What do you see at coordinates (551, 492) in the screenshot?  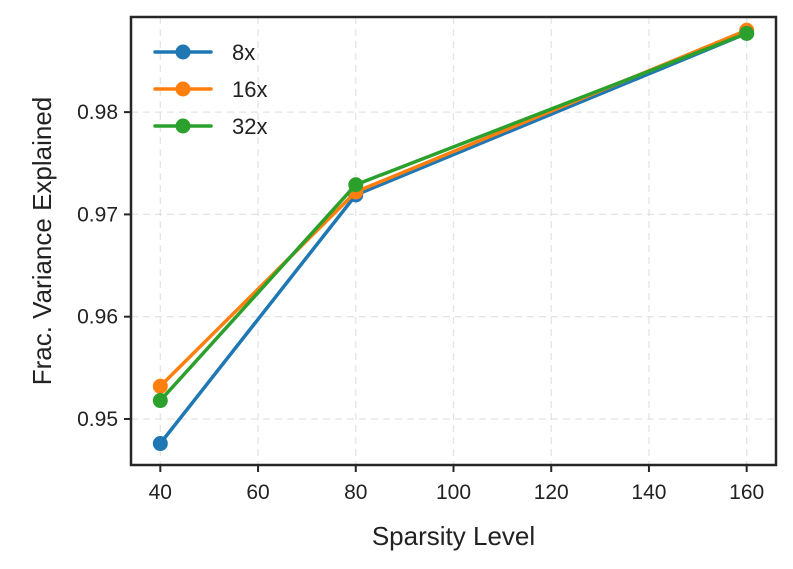 I see `x-tick-label: 120` at bounding box center [551, 492].